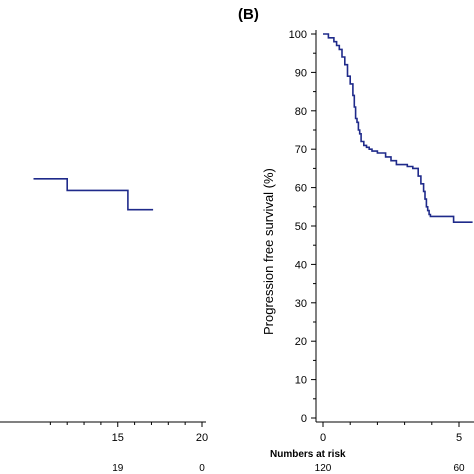 The image size is (474, 474). Describe the element at coordinates (268, 251) in the screenshot. I see `panel-b-y-axis-title: Progression free survival (%)` at that location.